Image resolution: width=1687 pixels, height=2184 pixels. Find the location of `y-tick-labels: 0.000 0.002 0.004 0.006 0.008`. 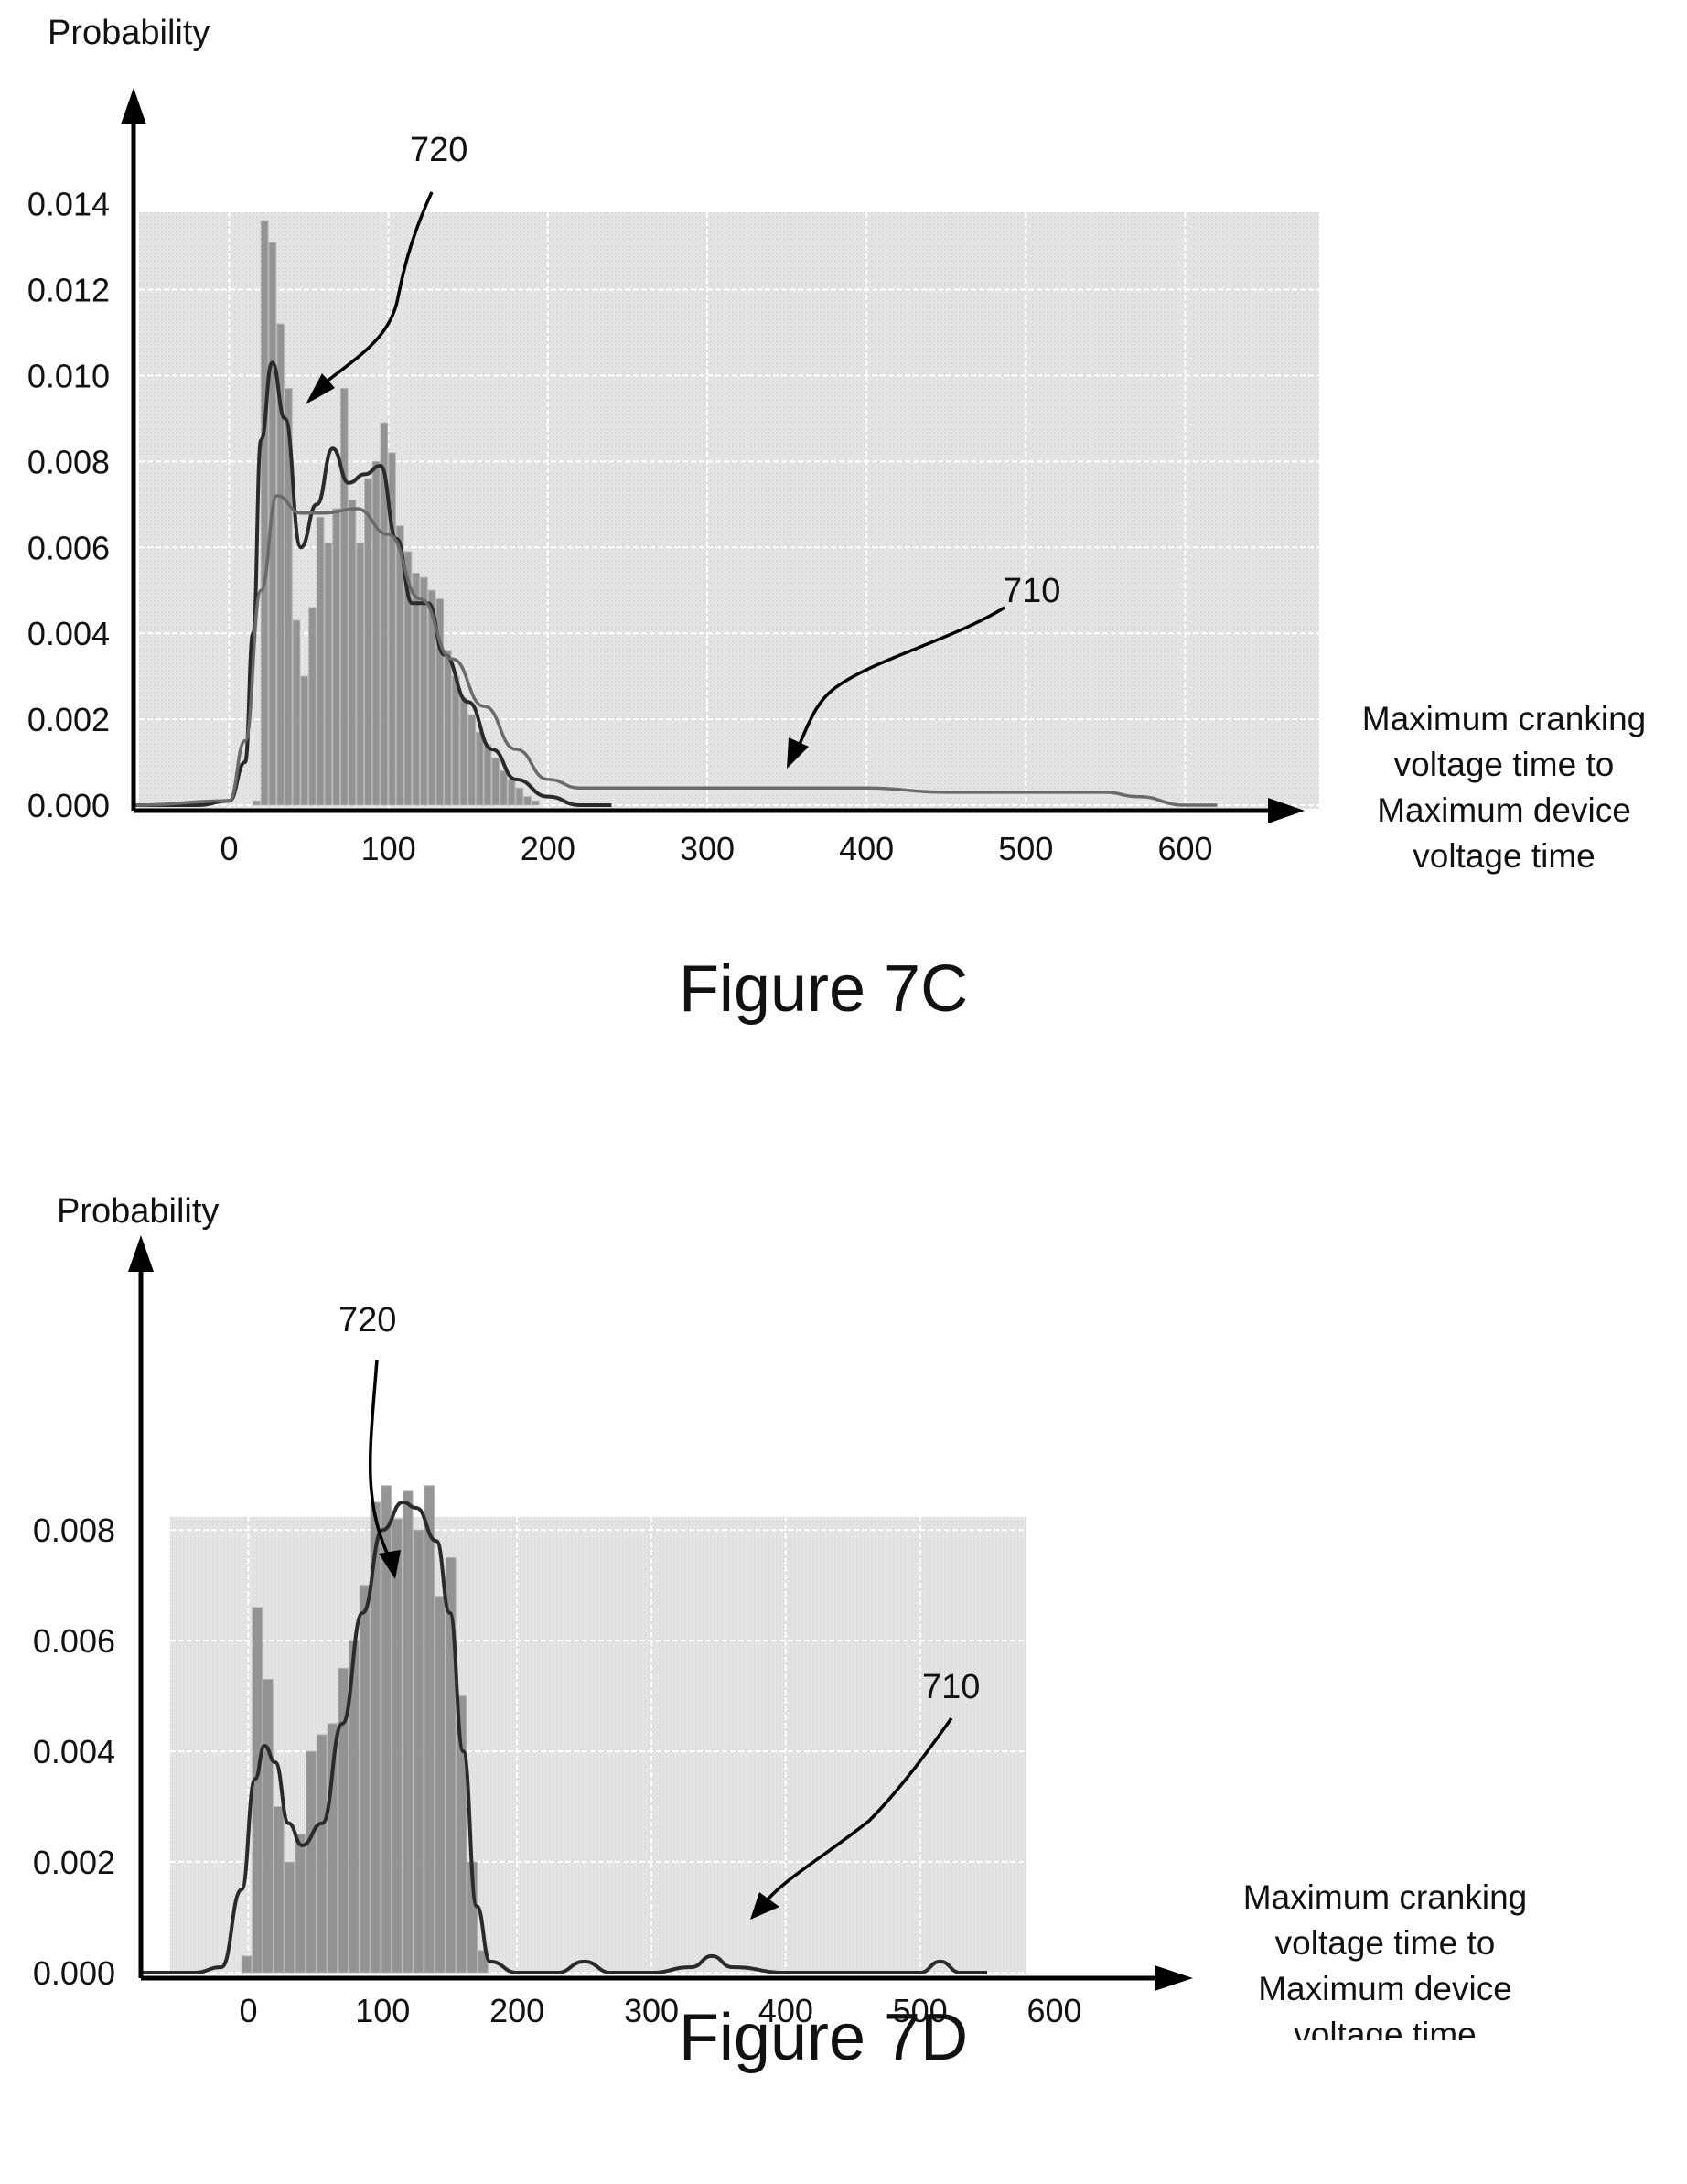

y-tick-labels: 0.000 0.002 0.004 0.006 0.008 is located at coordinates (74, 1752).